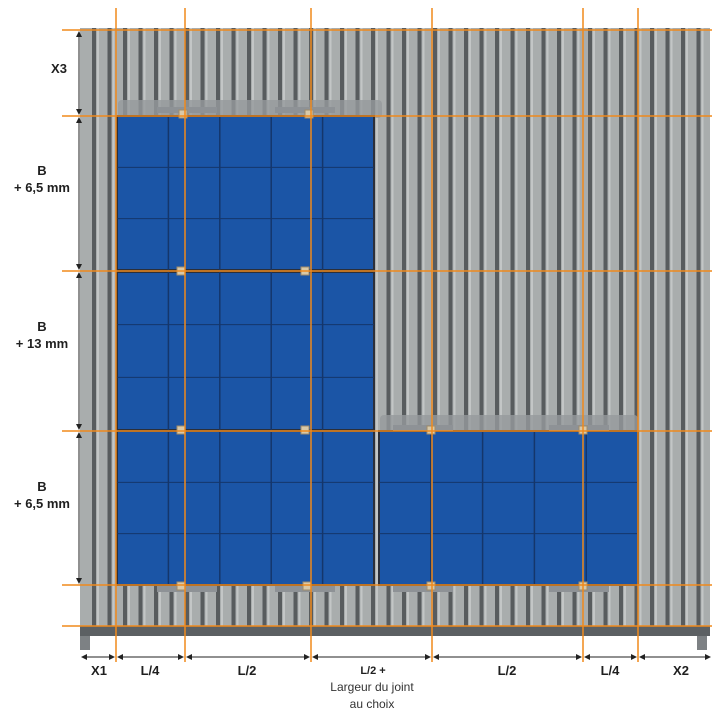 Image resolution: width=716 pixels, height=720 pixels. What do you see at coordinates (42, 170) in the screenshot?
I see `label-b-top-line1: B` at bounding box center [42, 170].